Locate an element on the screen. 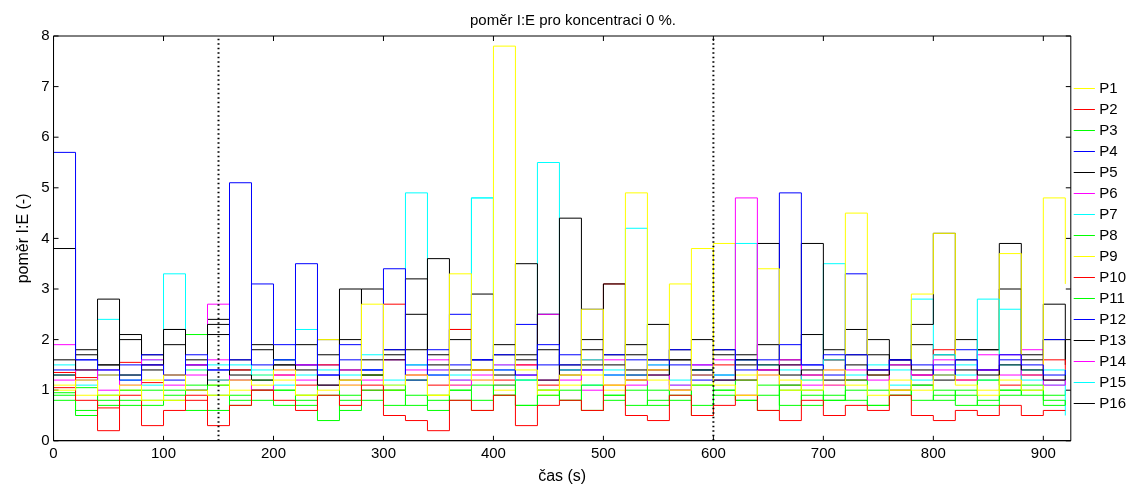 The height and width of the screenshot is (490, 1142). legend-label: P3 is located at coordinates (1108, 129).